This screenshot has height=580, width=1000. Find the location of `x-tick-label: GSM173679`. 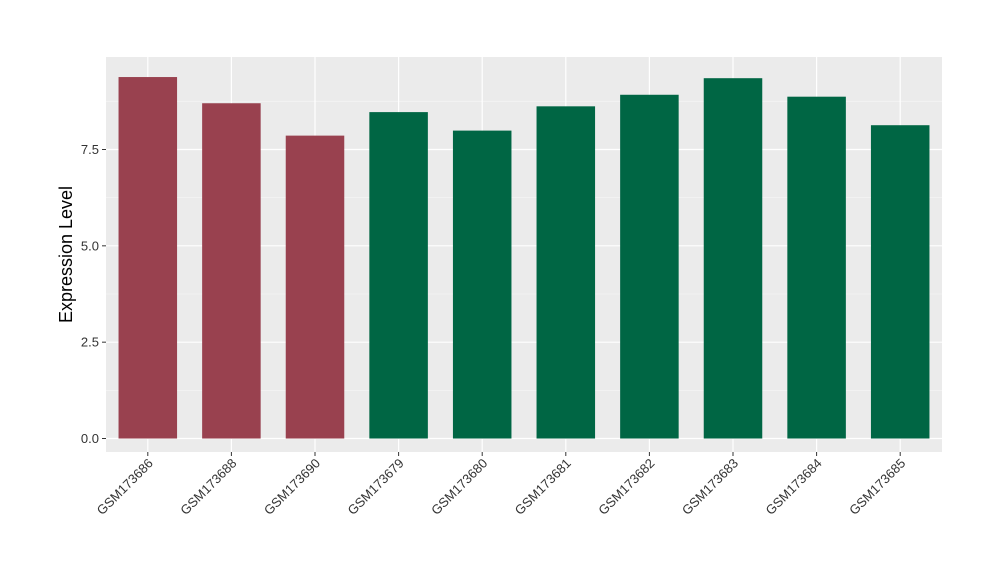

x-tick-label: GSM173679 is located at coordinates (375, 487).